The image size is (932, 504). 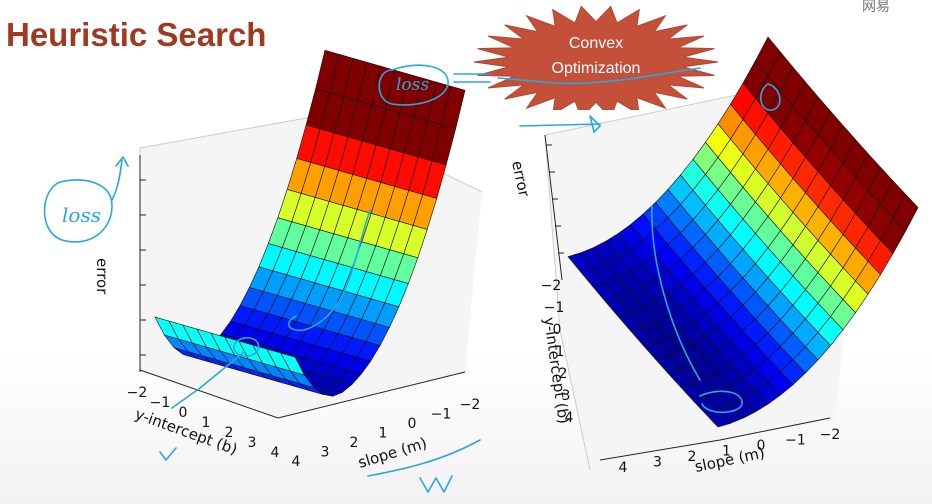 What do you see at coordinates (716, 248) in the screenshot?
I see `right-descent-scribble` at bounding box center [716, 248].